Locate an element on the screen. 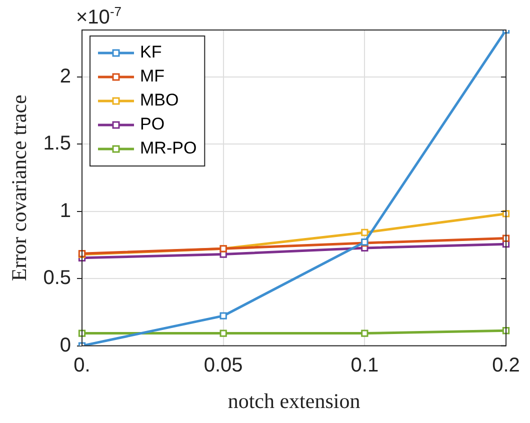  y-tick-label: 0.5 is located at coordinates (57, 278).